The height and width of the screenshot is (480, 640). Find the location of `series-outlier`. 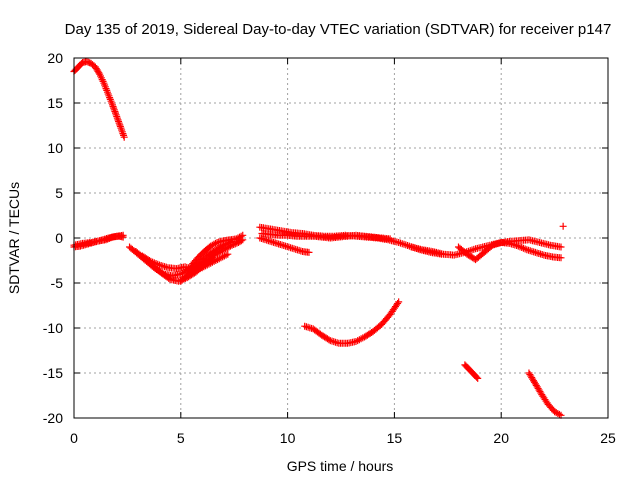

series-outlier is located at coordinates (563, 226).